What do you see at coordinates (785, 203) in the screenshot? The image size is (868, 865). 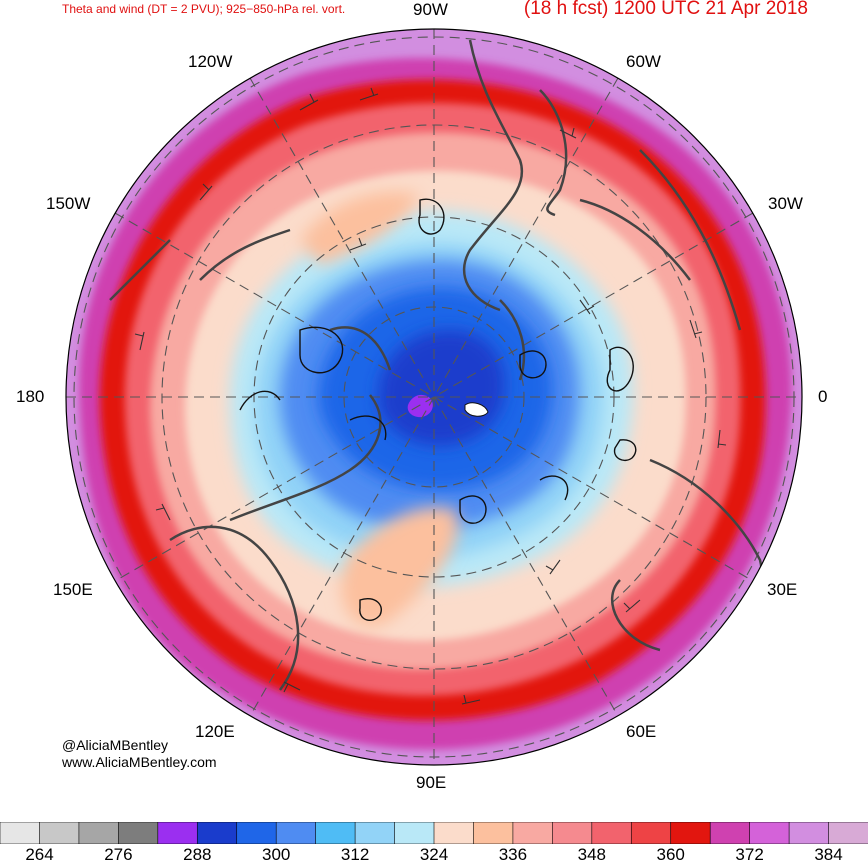 I see `lon-label-30w: 30W` at bounding box center [785, 203].